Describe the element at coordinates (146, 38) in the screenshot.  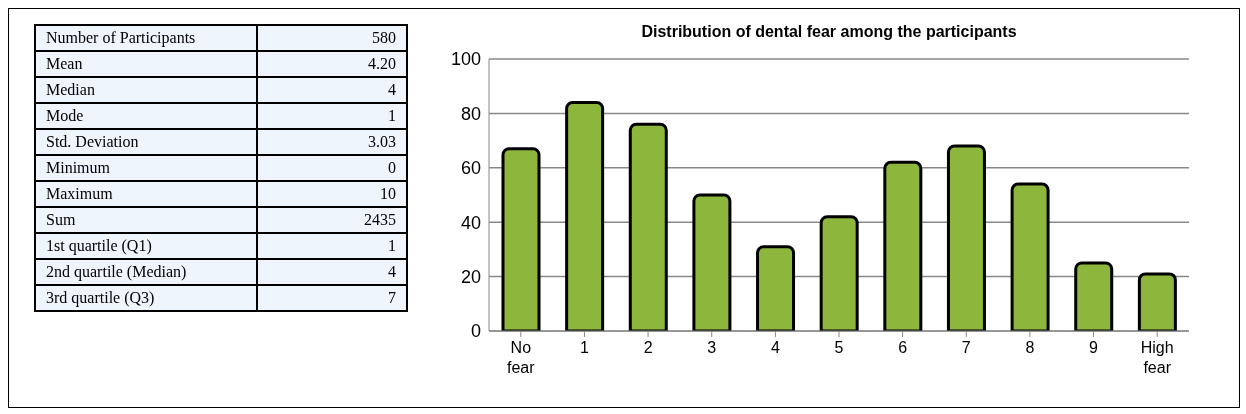
I see `category-label: Number of Participants` at that location.